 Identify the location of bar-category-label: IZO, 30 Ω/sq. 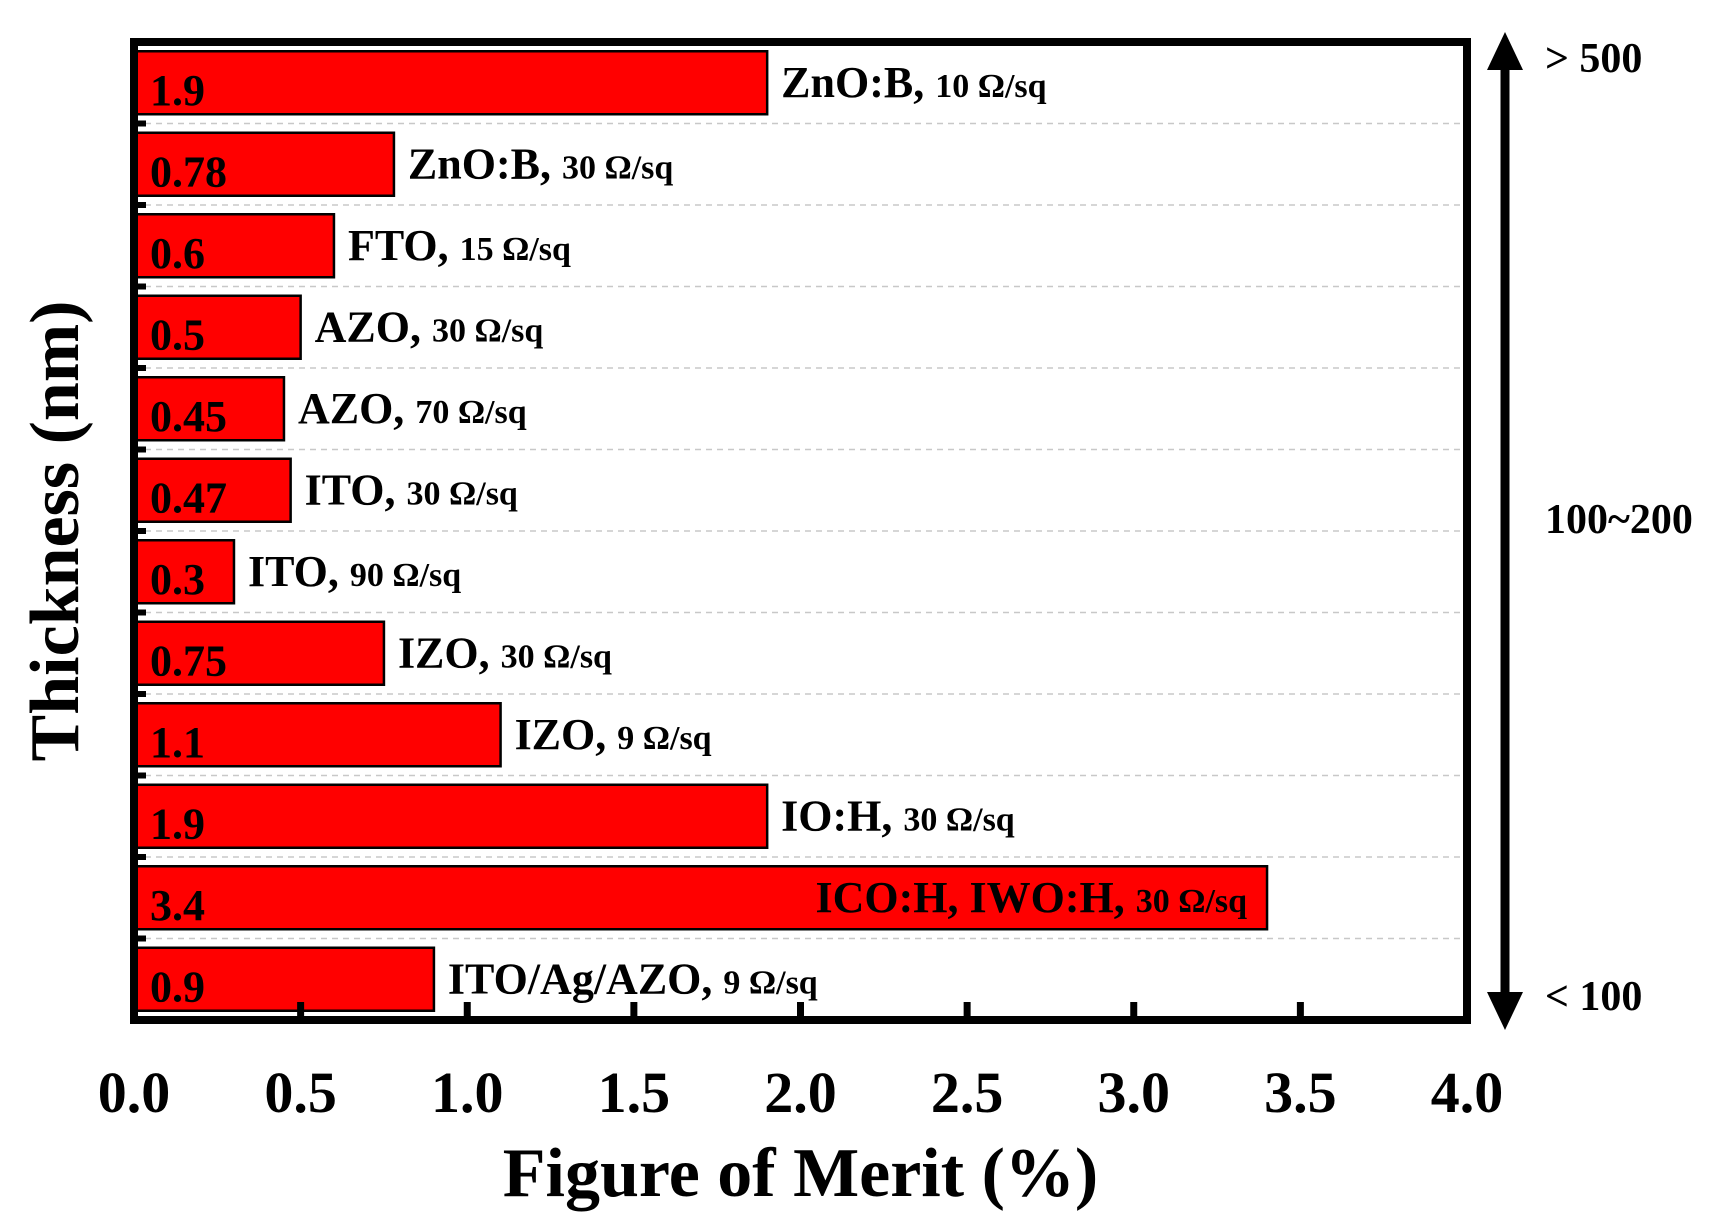
(505, 652).